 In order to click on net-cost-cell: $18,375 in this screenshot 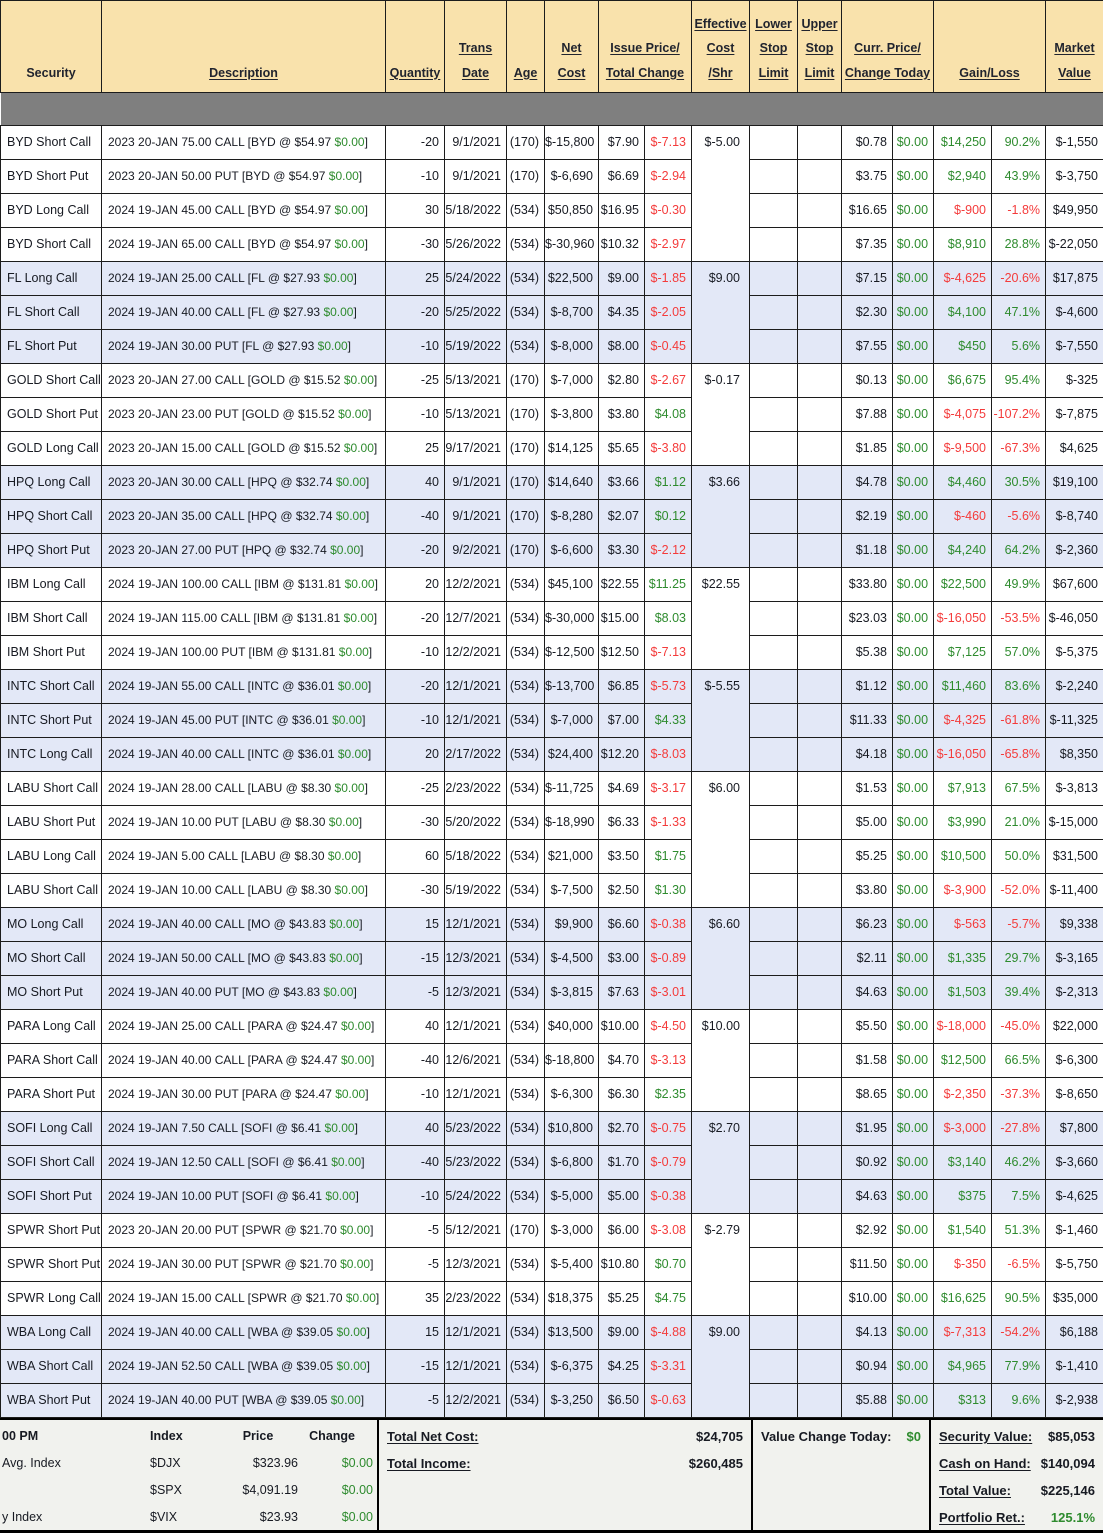, I will do `click(572, 1299)`.